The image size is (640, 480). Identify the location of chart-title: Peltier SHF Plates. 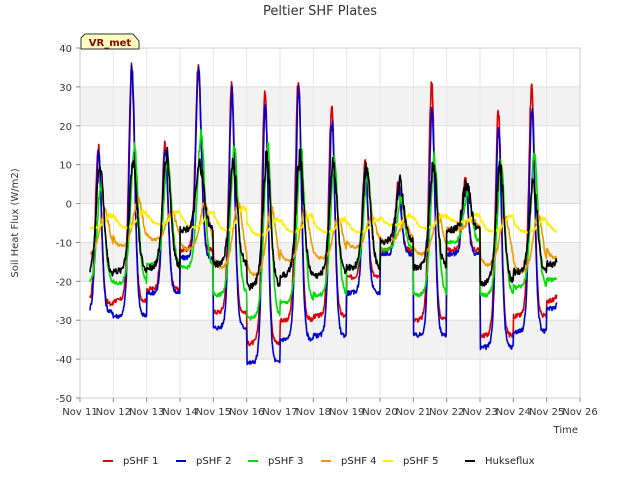
(320, 11).